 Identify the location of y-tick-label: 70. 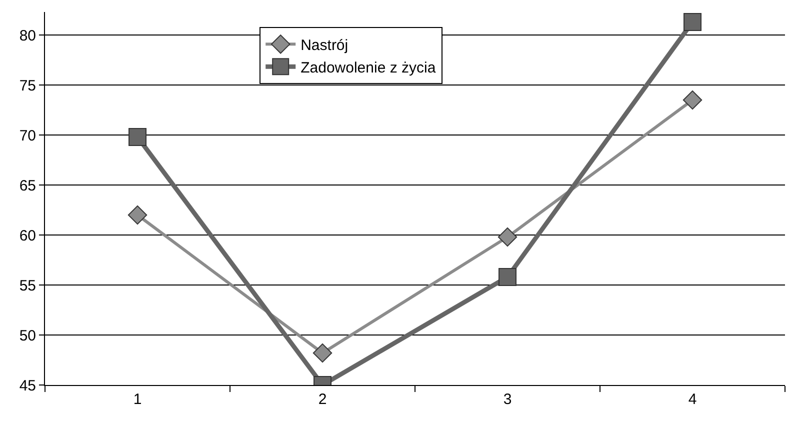
(27, 135).